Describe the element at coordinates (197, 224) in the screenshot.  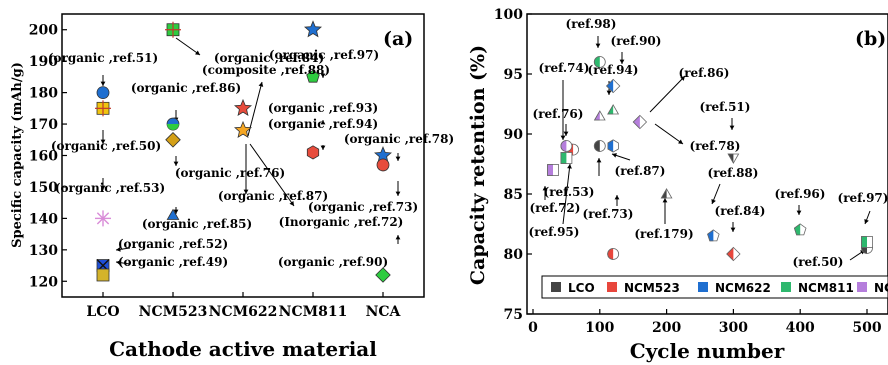
I see `annotation-label: (organic ,ref.85)` at that location.